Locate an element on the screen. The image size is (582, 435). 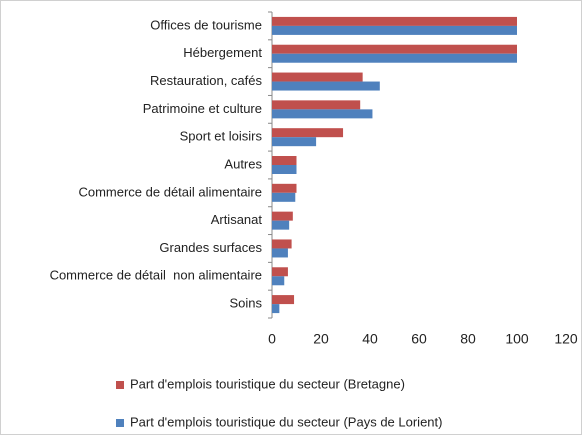
x-tick-label: 120 is located at coordinates (566, 339).